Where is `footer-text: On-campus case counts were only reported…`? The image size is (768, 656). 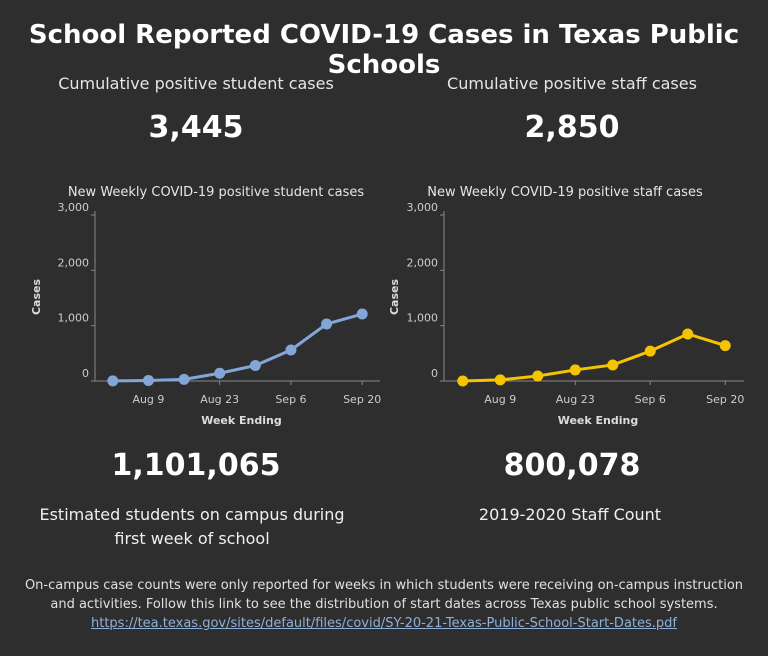
footer-text: On-campus case counts were only reported… is located at coordinates (384, 595).